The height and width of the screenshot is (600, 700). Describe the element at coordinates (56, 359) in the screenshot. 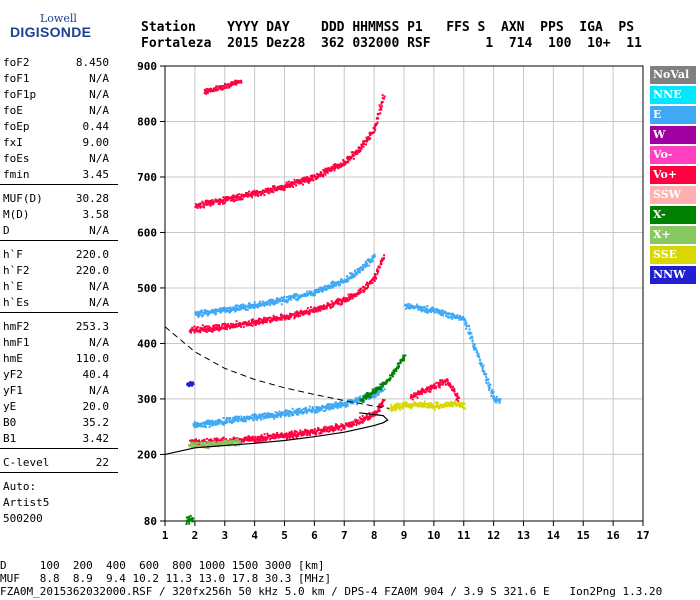

I see `param-hme: hmE 110.0` at that location.